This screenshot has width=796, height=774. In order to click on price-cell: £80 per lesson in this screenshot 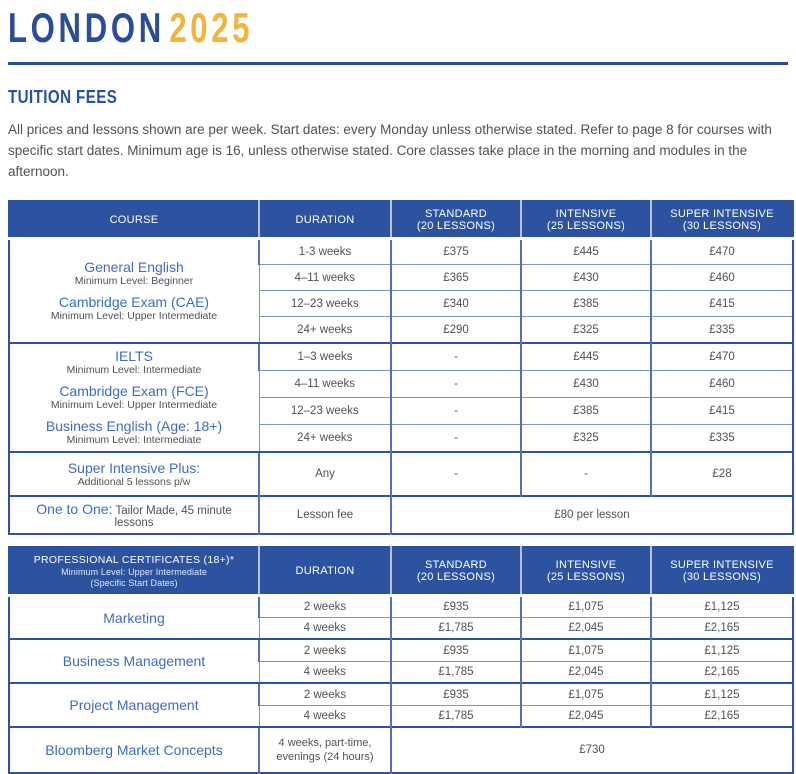, I will do `click(592, 515)`.